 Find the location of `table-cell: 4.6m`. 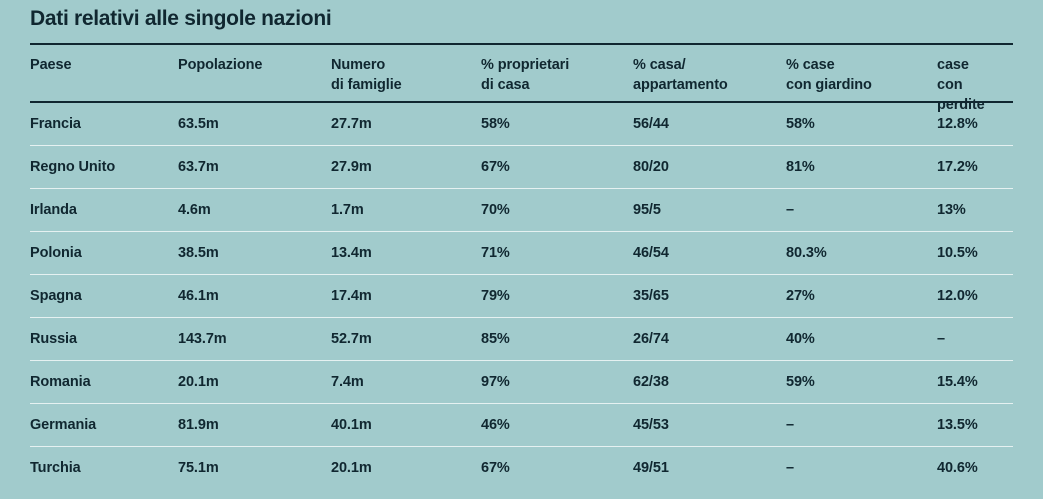

table-cell: 4.6m is located at coordinates (194, 210).